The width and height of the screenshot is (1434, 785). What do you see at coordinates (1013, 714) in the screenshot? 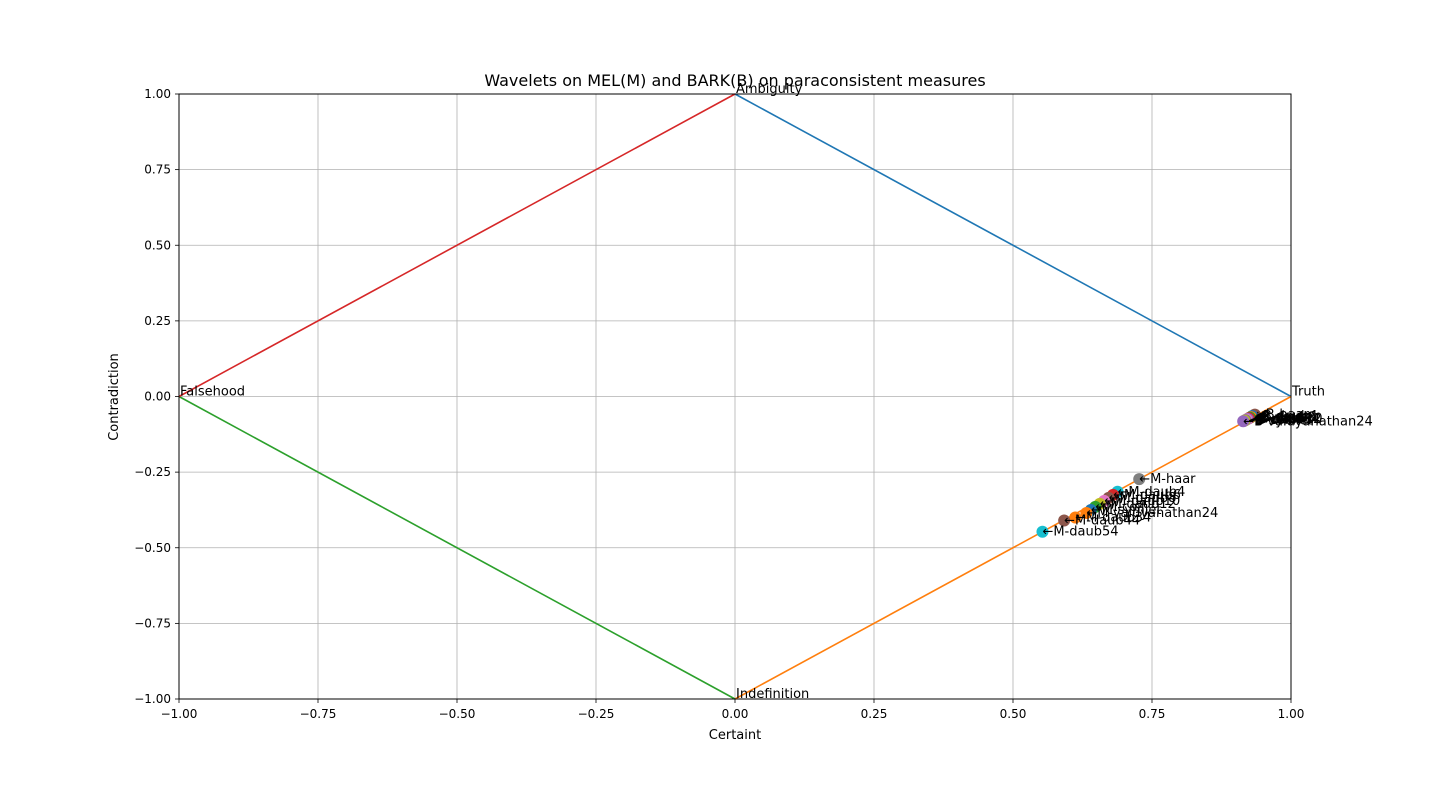
I see `x-tick-label: 0.50` at bounding box center [1013, 714].